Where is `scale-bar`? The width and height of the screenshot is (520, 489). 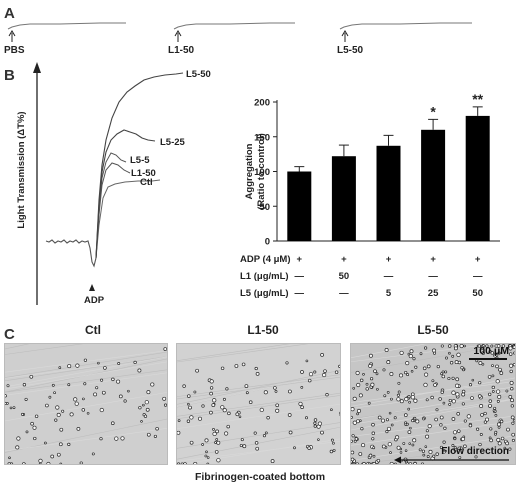
scale-bar is located at coordinates (488, 359).